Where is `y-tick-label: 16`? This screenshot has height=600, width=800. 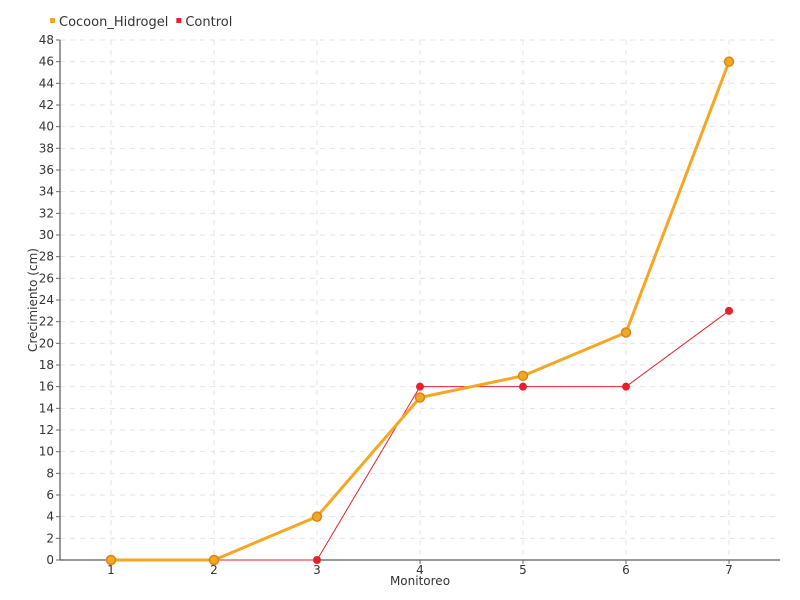 y-tick-label: 16 is located at coordinates (46, 387).